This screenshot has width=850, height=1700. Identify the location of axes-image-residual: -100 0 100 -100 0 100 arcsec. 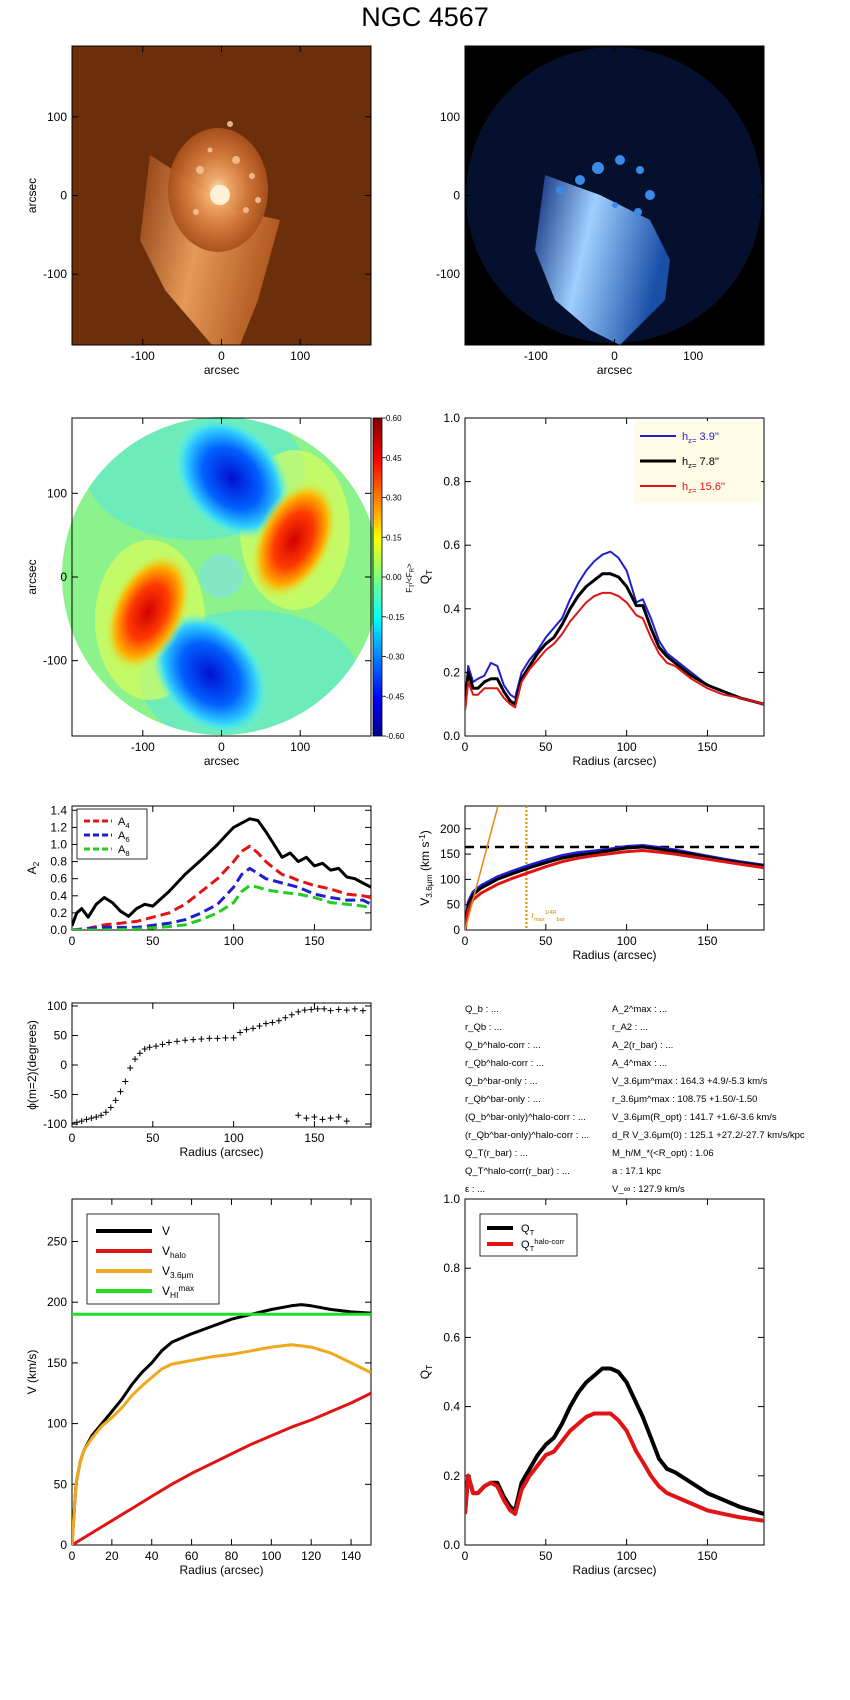
(600, 211).